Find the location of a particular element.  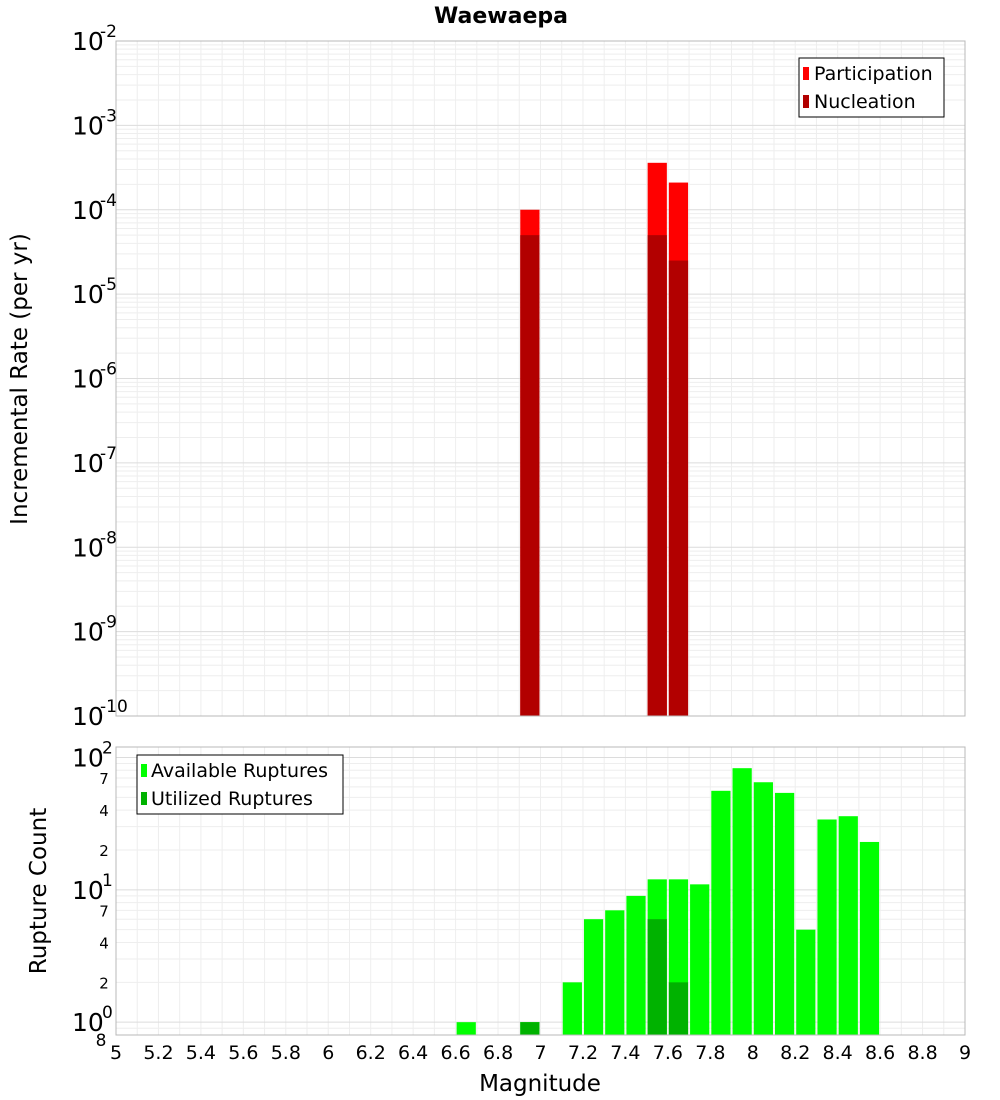

top-y-tick-exponent: -8 is located at coordinates (108, 538).